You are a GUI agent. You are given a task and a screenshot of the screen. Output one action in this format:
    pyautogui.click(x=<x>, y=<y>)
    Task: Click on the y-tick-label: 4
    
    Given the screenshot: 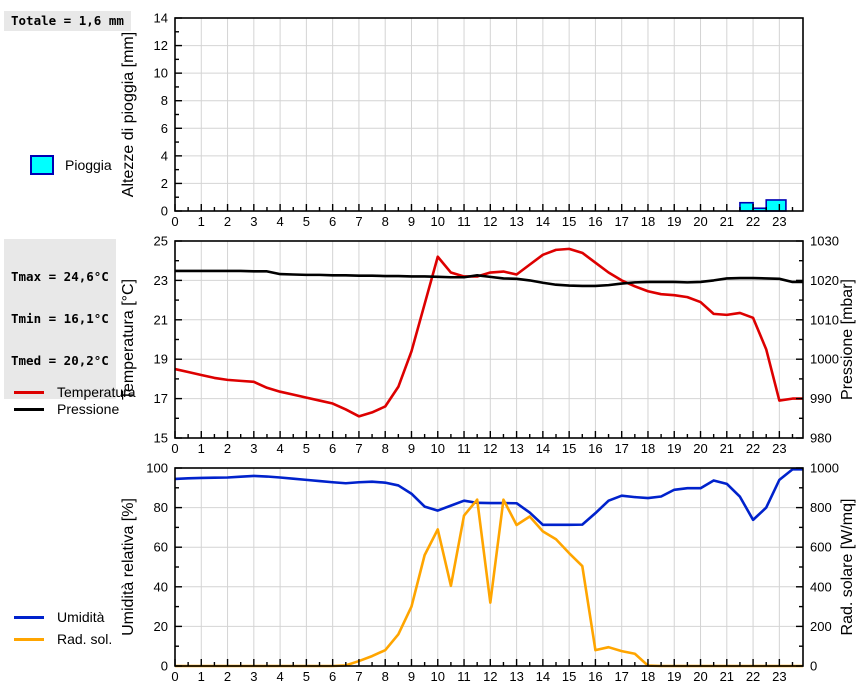 What is the action you would take?
    pyautogui.click(x=164, y=155)
    